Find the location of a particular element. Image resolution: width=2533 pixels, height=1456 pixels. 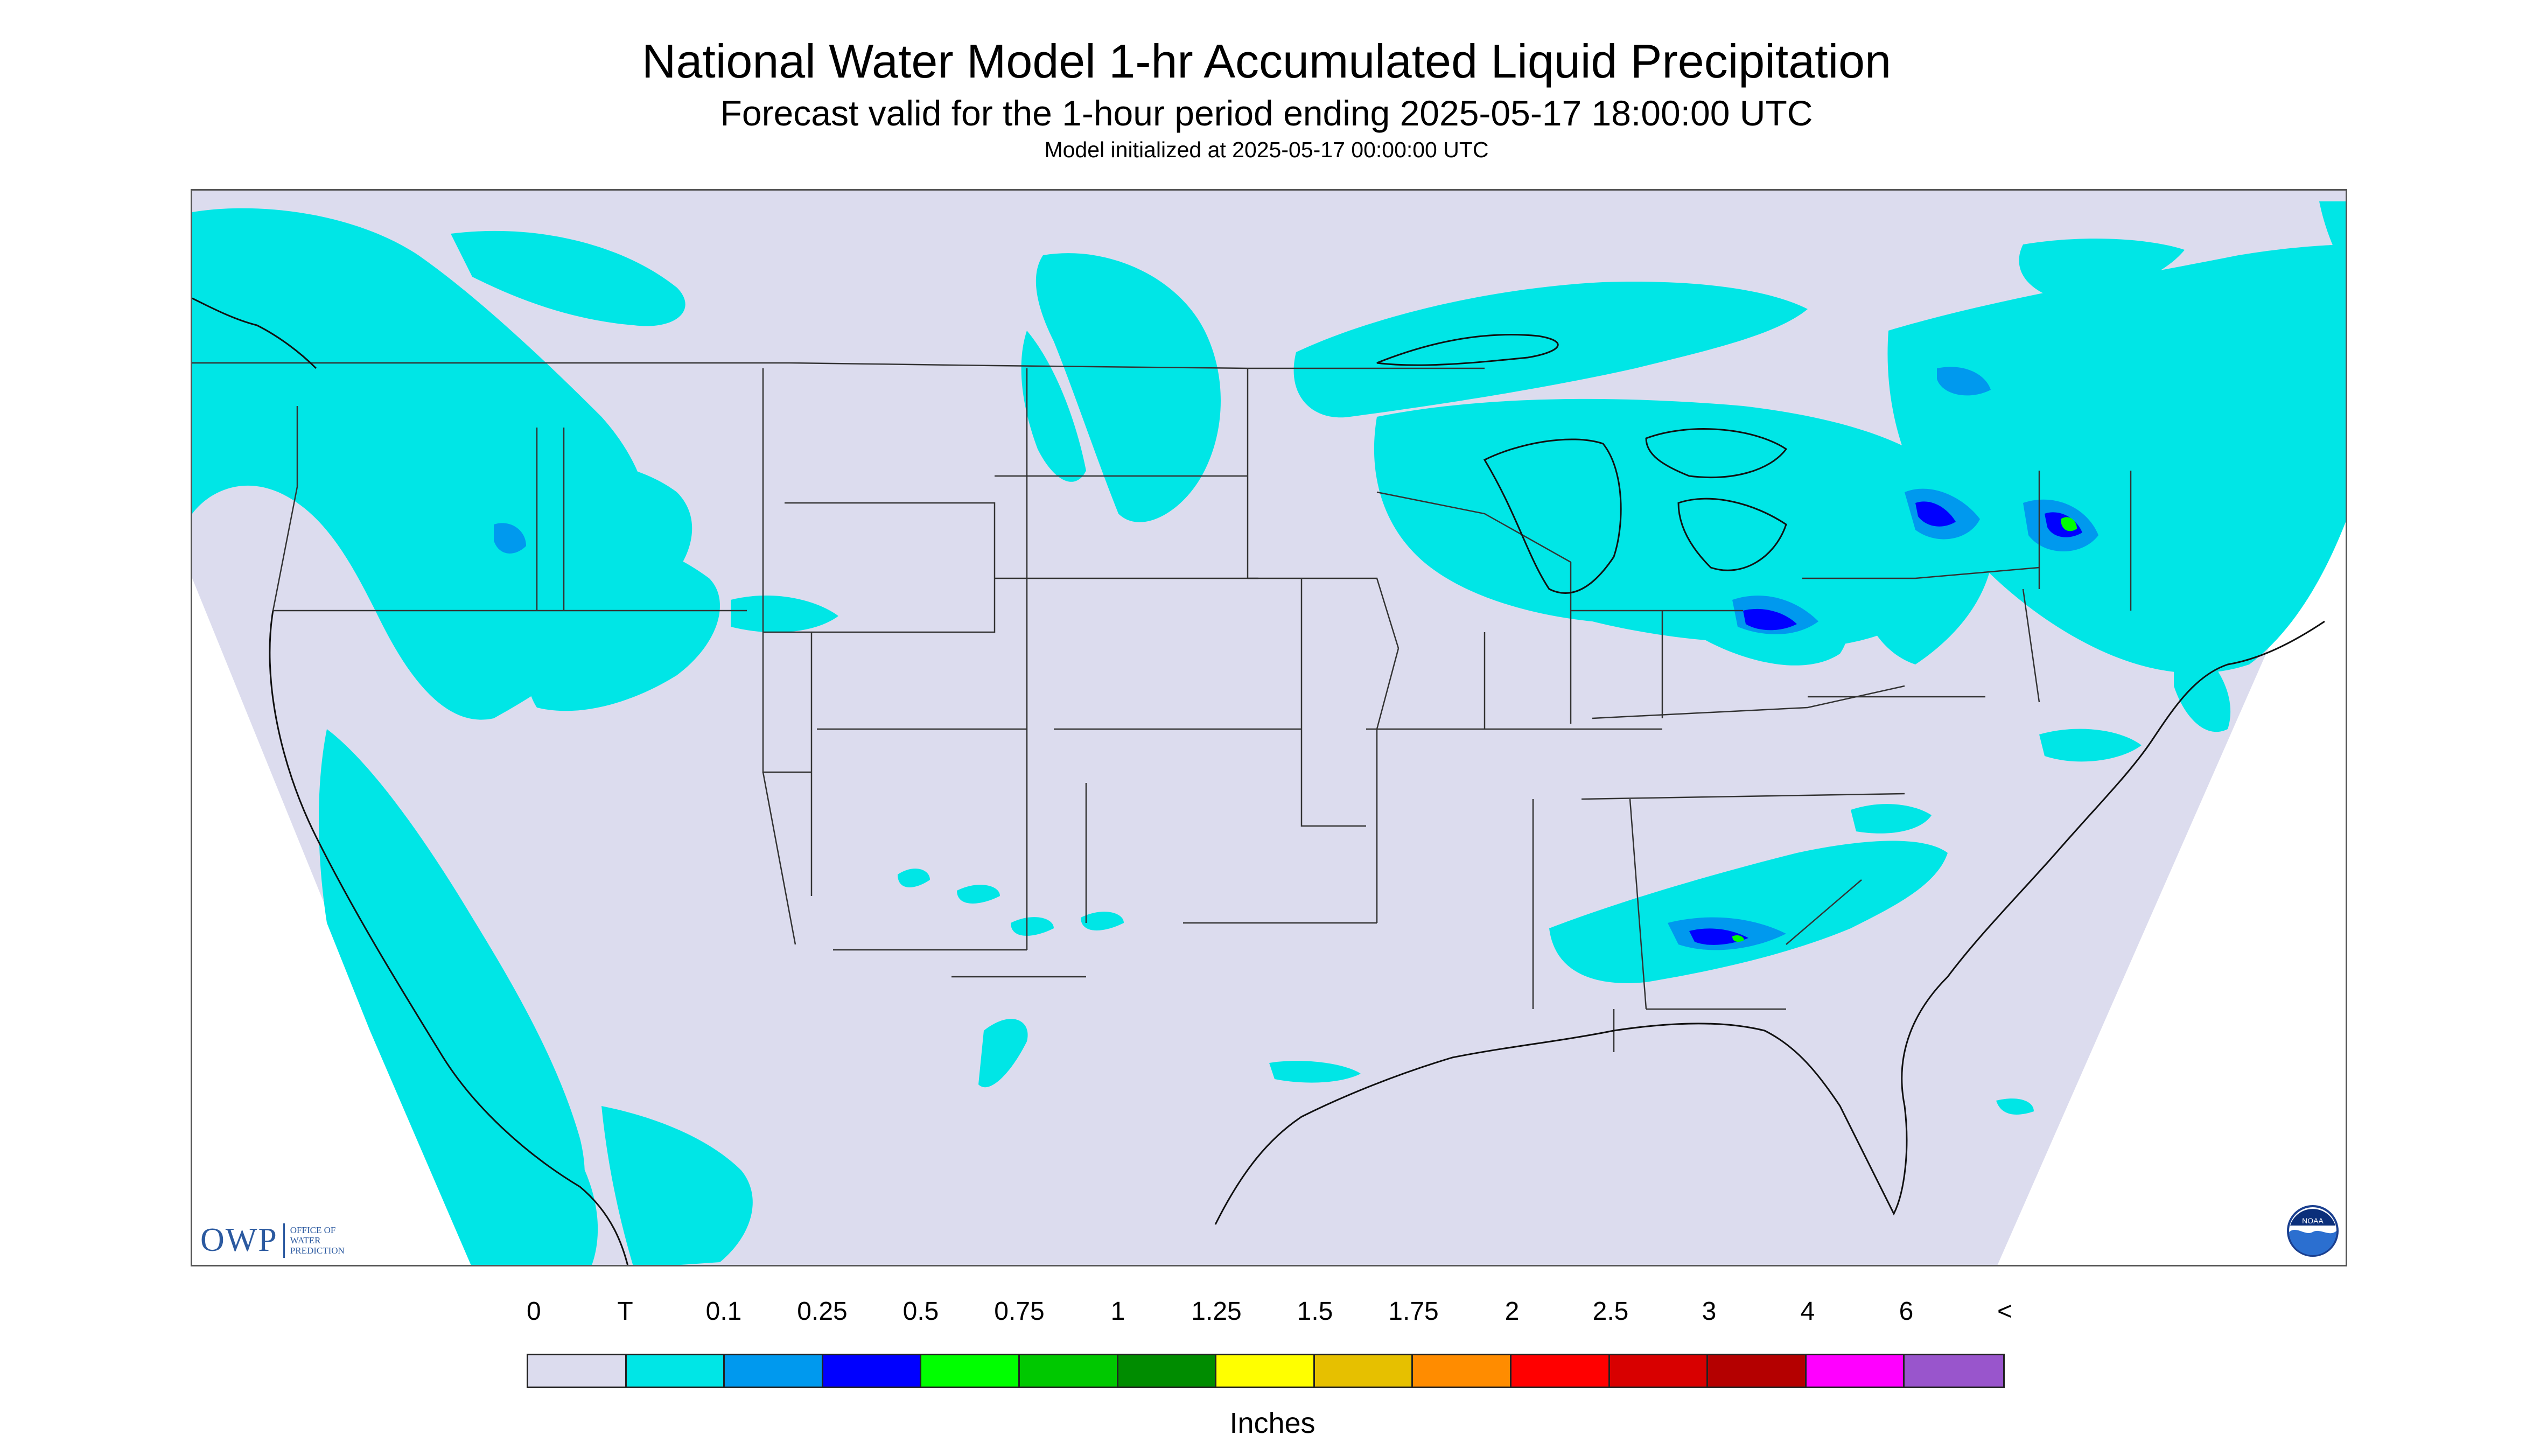

legend-tick-label: 1.75 is located at coordinates (1413, 1311).